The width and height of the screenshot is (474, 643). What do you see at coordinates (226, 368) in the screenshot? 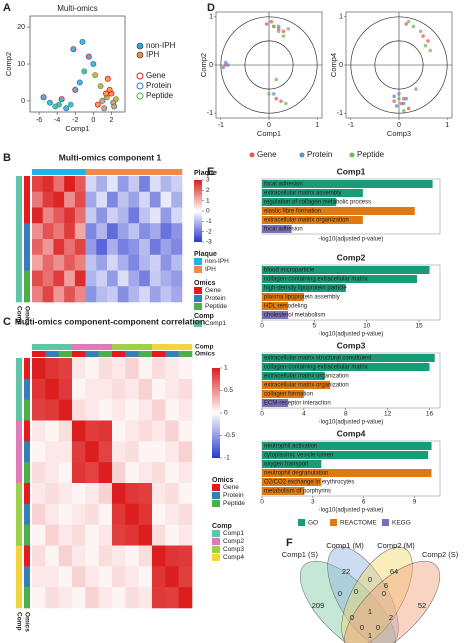
I see `colorbar-tick-label: 1` at bounding box center [226, 368].